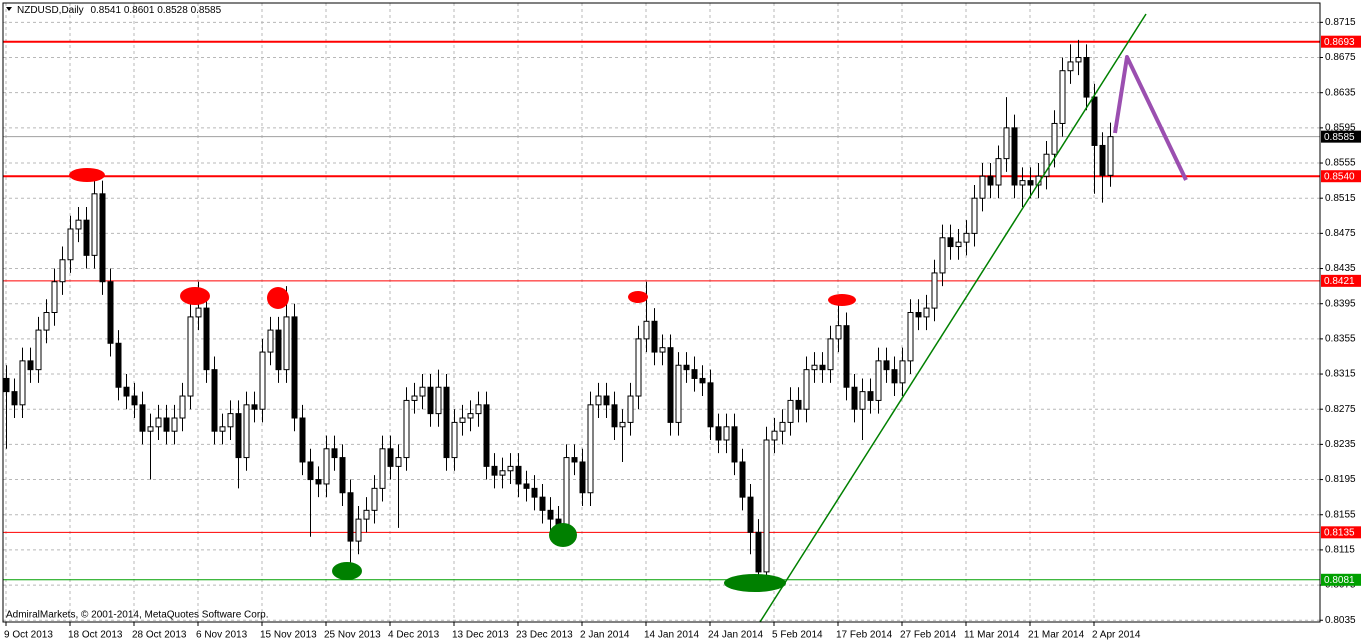 This screenshot has height=643, width=1362. Describe the element at coordinates (1150, 118) in the screenshot. I see `projection-path` at that location.